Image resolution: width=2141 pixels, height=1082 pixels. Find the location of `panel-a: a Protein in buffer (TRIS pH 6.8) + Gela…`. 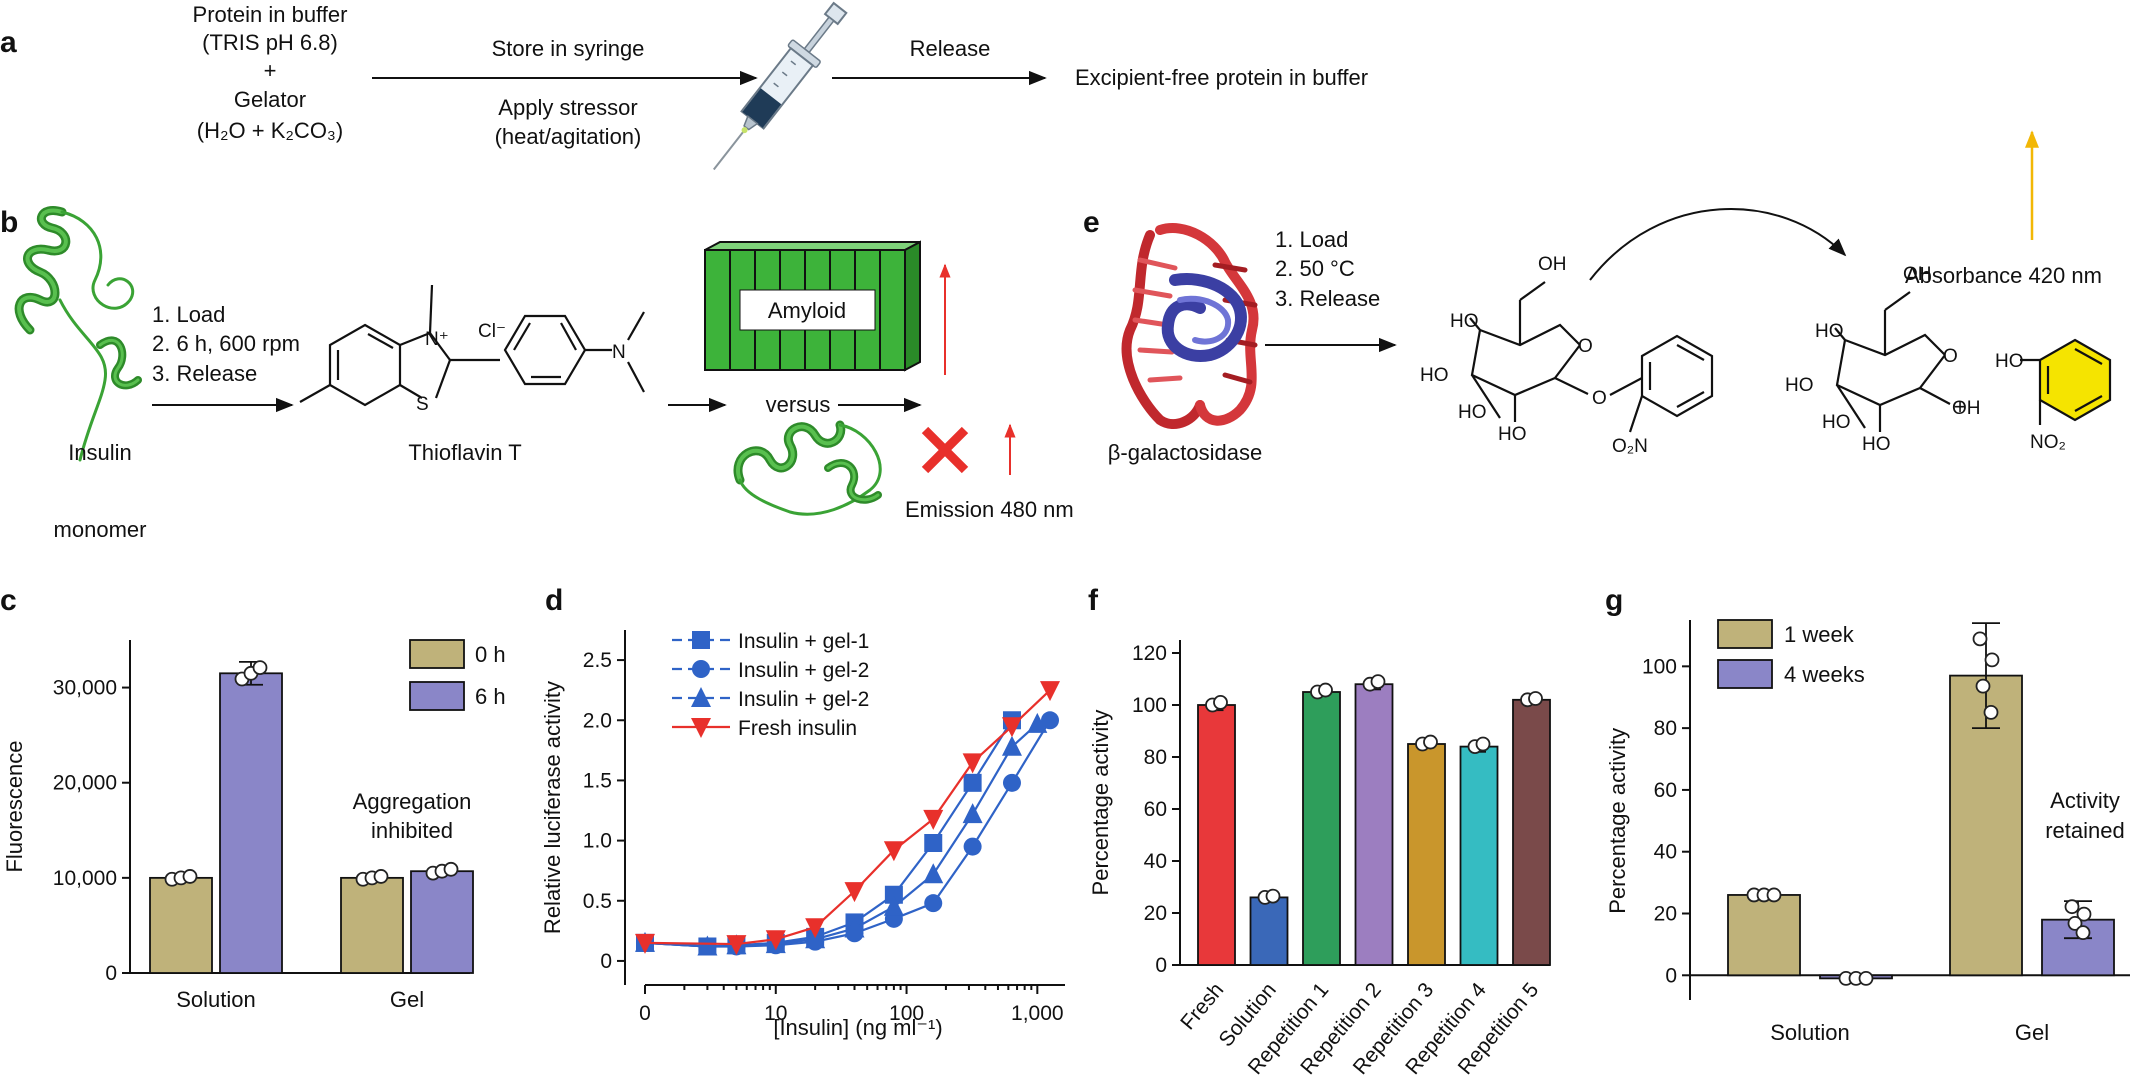

panel-a: a Protein in buffer (TRIS pH 6.8) + Gela… is located at coordinates (684, 86).